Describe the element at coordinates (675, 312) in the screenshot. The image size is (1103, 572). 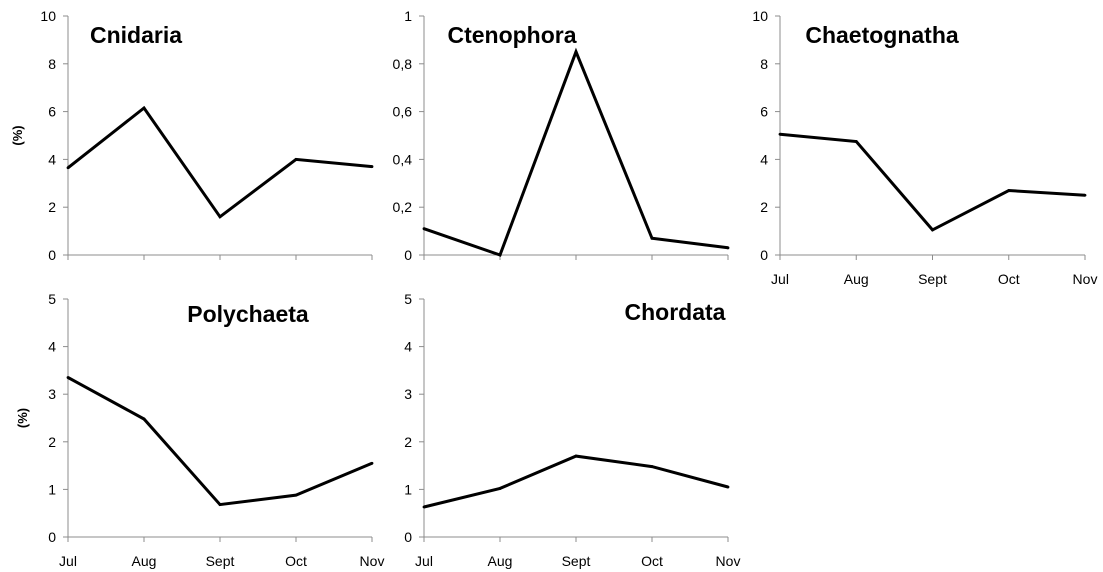
I see `panel-title: Chordata` at that location.